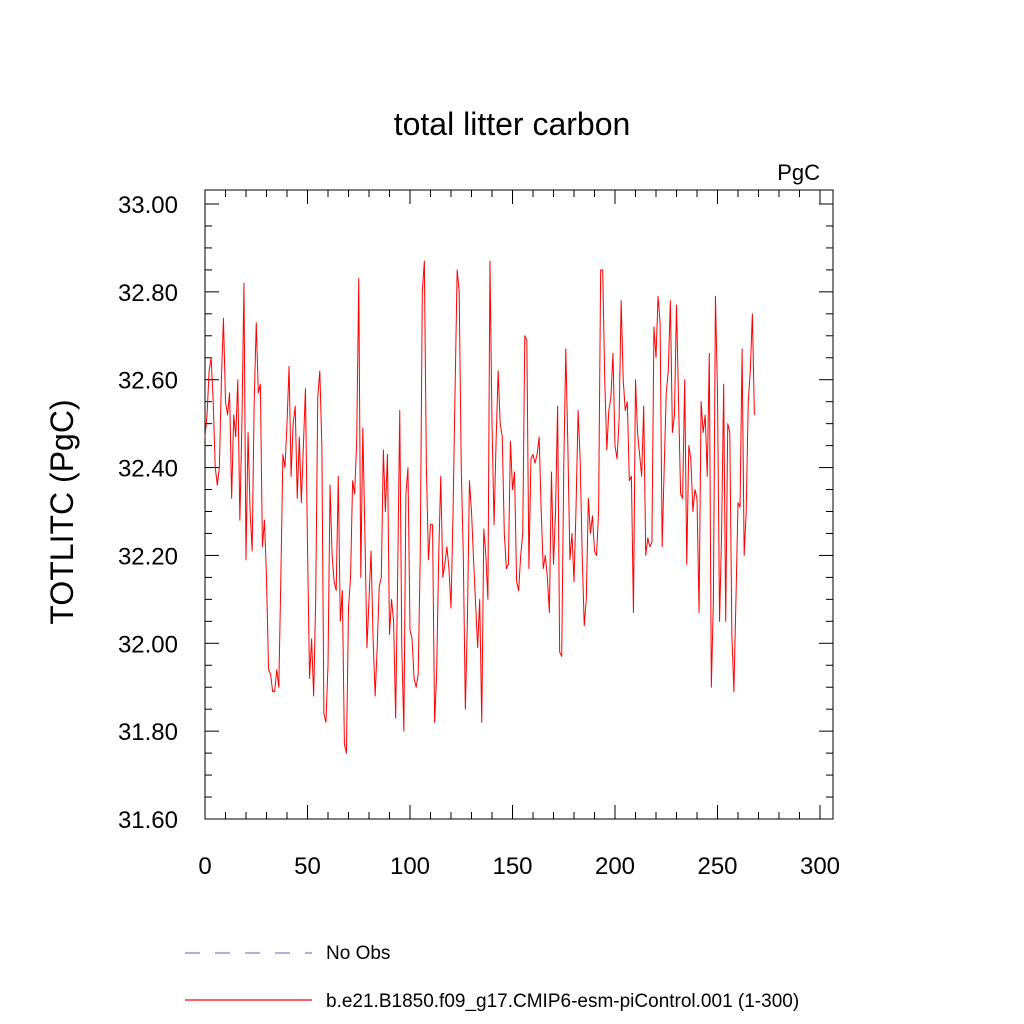 This screenshot has width=1024, height=1024. I want to click on x-tick-labels: 0 50 100 150 200 250 300, so click(519, 866).